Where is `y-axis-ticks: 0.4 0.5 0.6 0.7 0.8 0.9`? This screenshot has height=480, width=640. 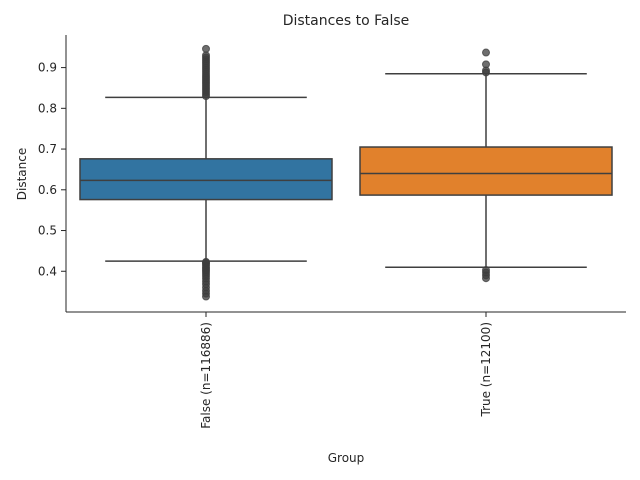
y-axis-ticks: 0.4 0.5 0.6 0.7 0.8 0.9 is located at coordinates (52, 169).